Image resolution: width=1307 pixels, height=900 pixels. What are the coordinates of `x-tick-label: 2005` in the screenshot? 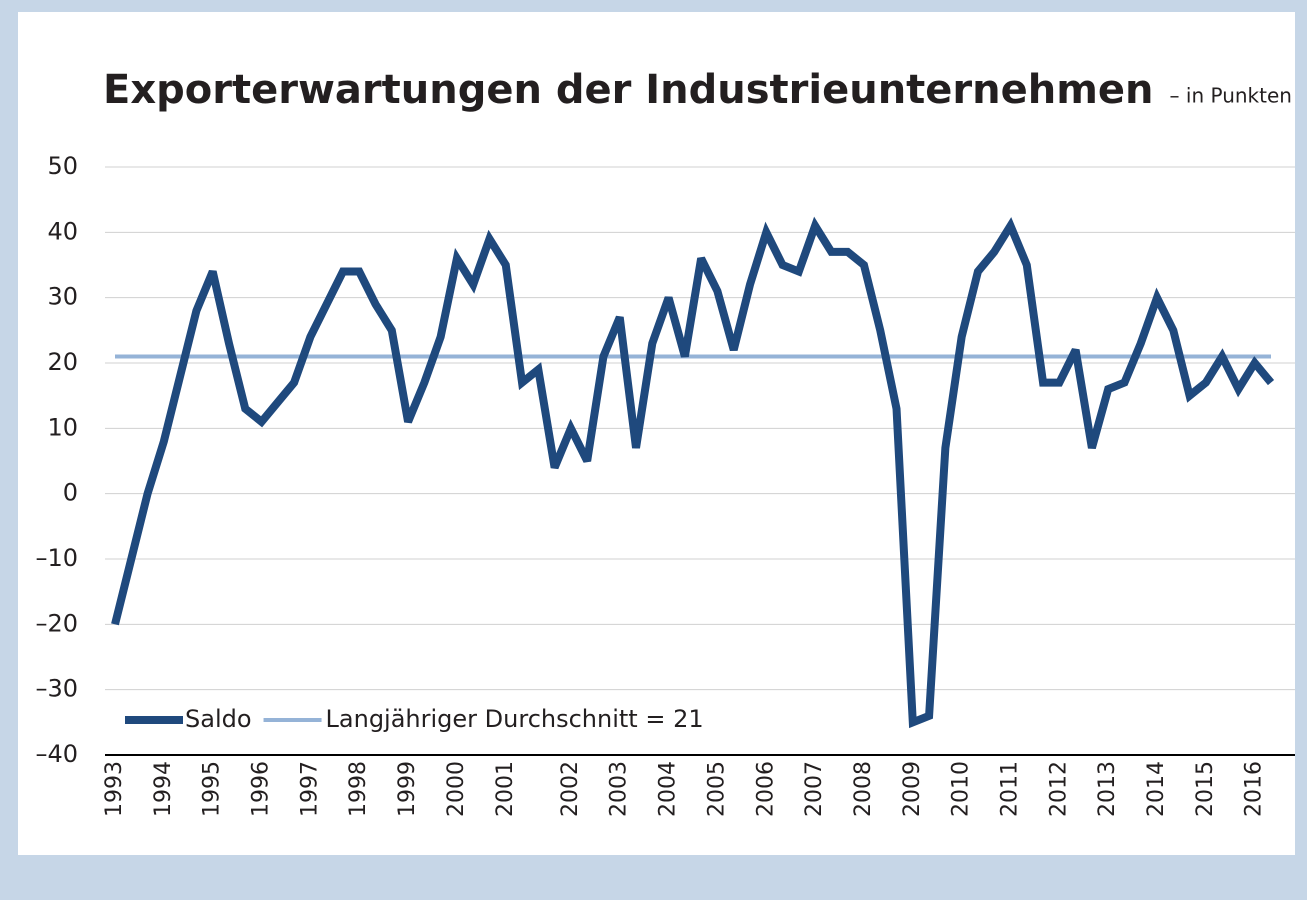 It's located at (716, 789).